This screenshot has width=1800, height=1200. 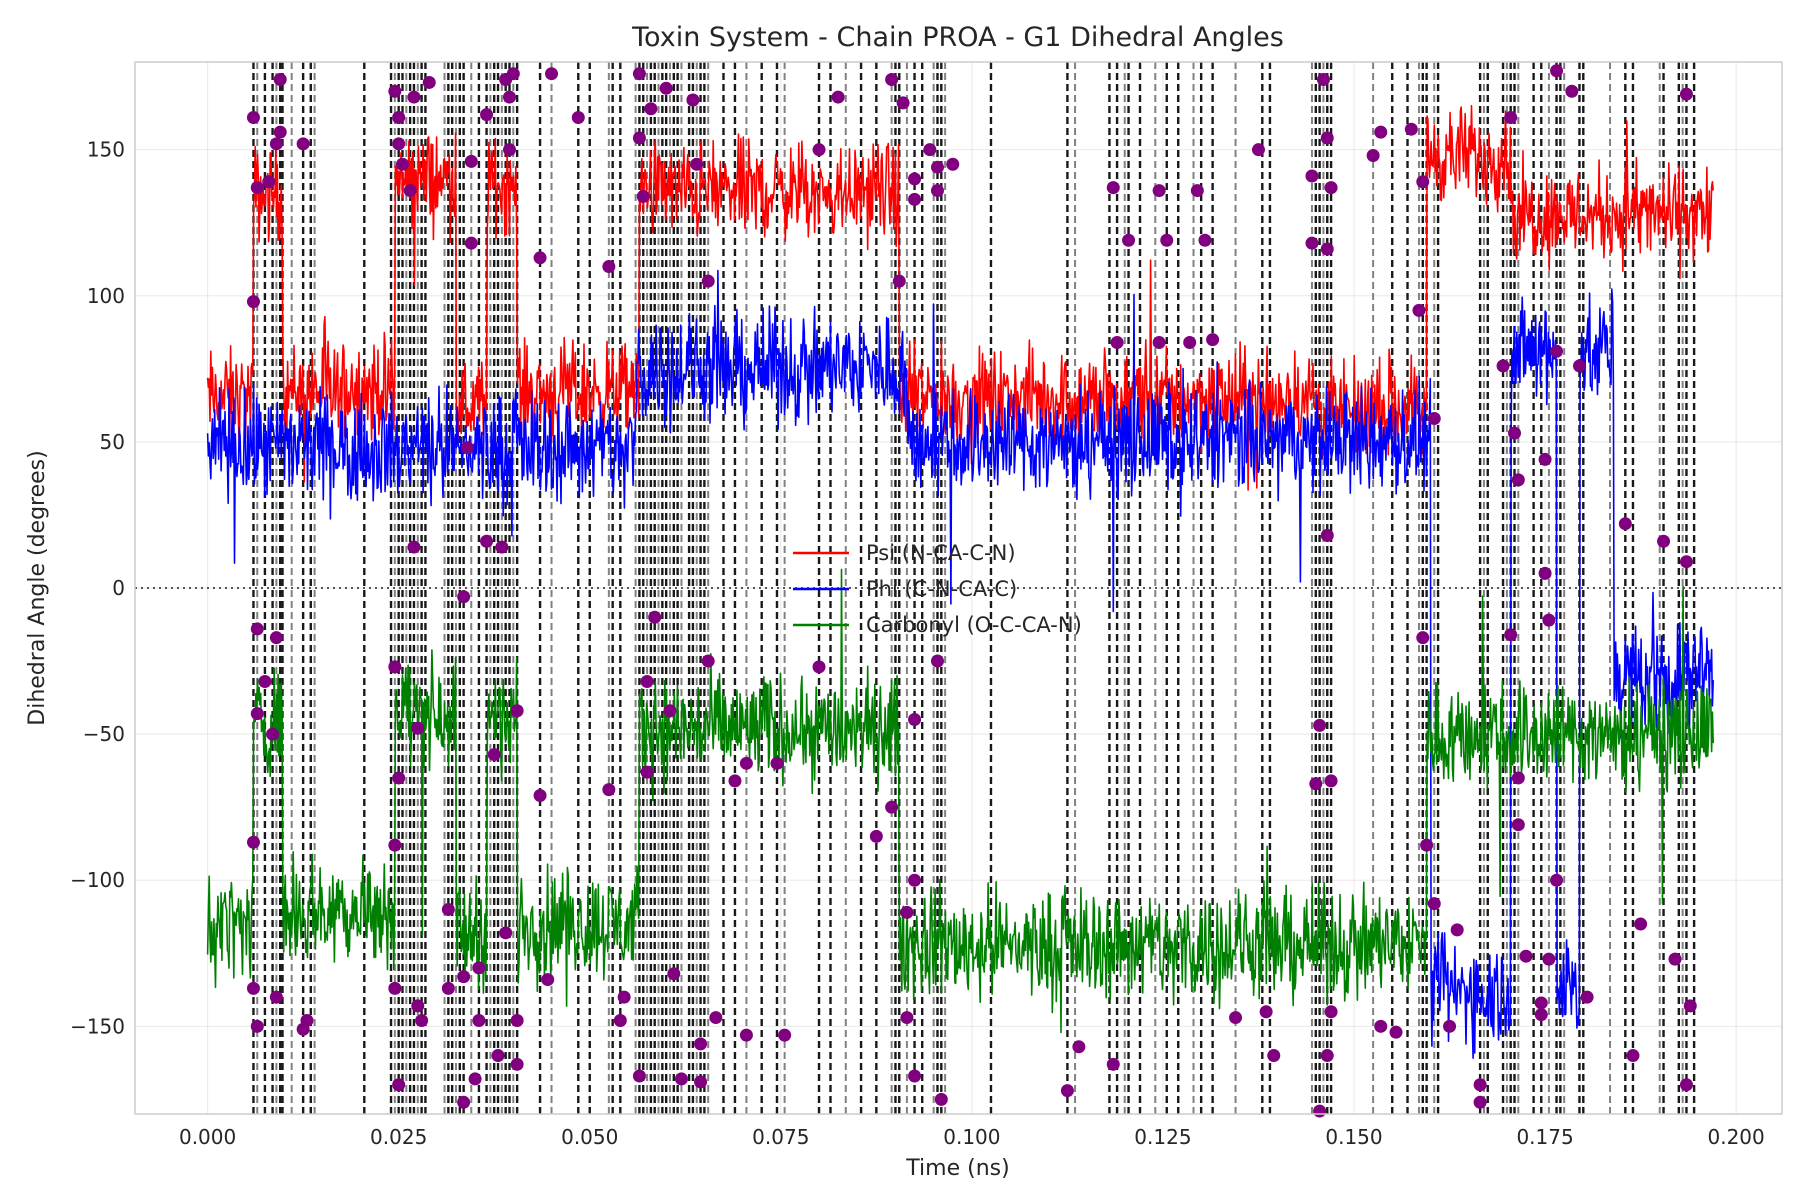 What do you see at coordinates (974, 625) in the screenshot?
I see `legend-label-carbonyl: Carbonyl (O-C-CA-N)` at bounding box center [974, 625].